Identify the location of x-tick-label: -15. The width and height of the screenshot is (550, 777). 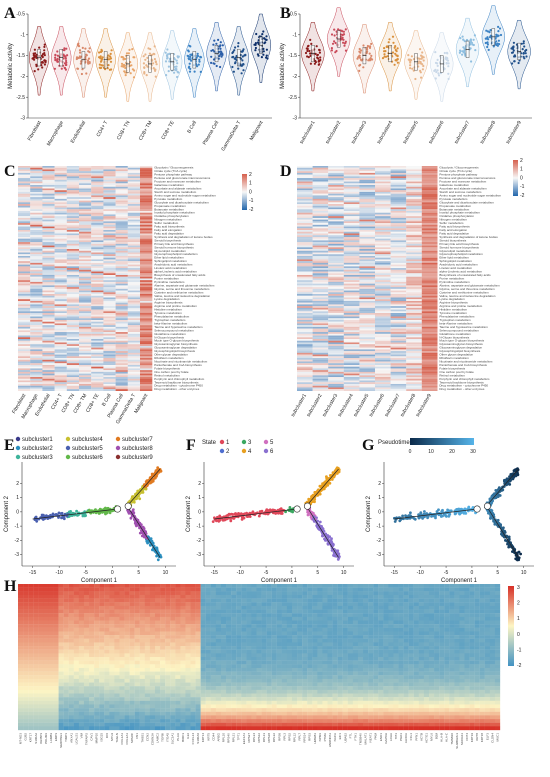
(214, 573).